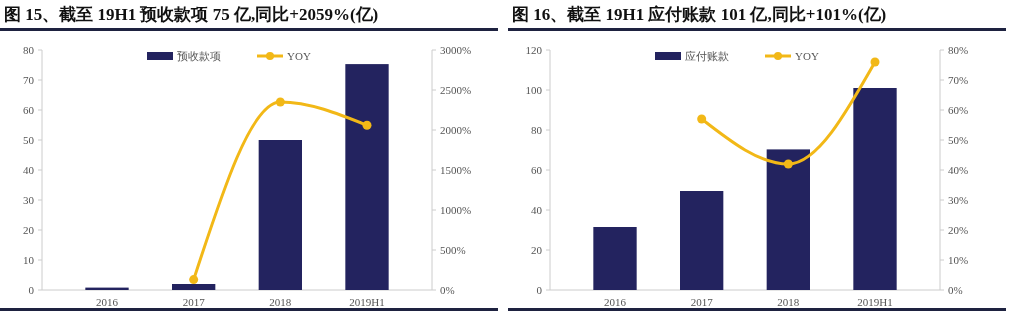 Image resolution: width=1009 pixels, height=320 pixels. What do you see at coordinates (191, 14) in the screenshot?
I see `chart-title: 图 15、截至 19H1 预收款项 75 亿,同比+2059%(亿)` at bounding box center [191, 14].